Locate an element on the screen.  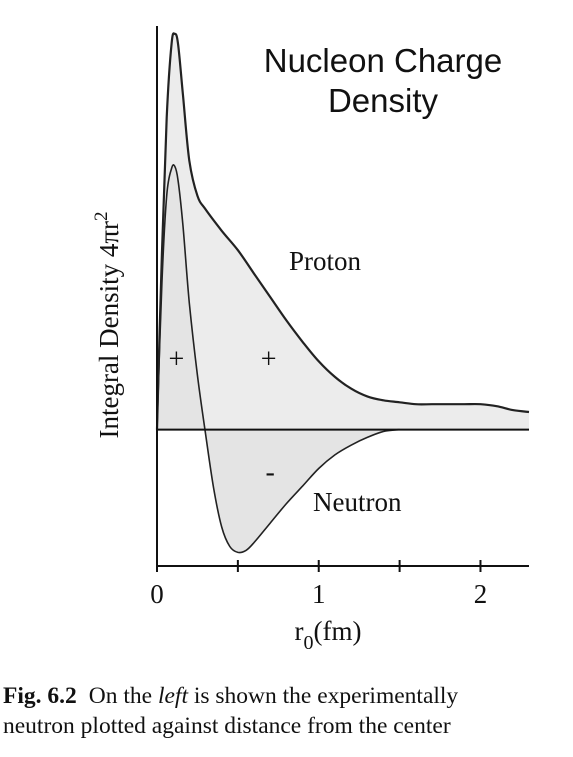
caption-text-b: is shown the experimentally is located at coordinates (323, 696).